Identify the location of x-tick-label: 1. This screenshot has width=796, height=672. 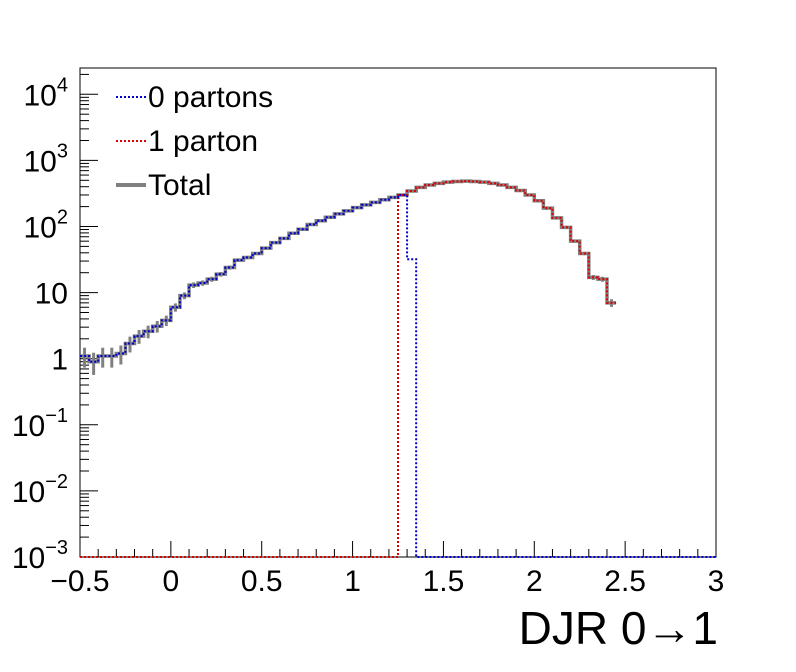
(352, 581).